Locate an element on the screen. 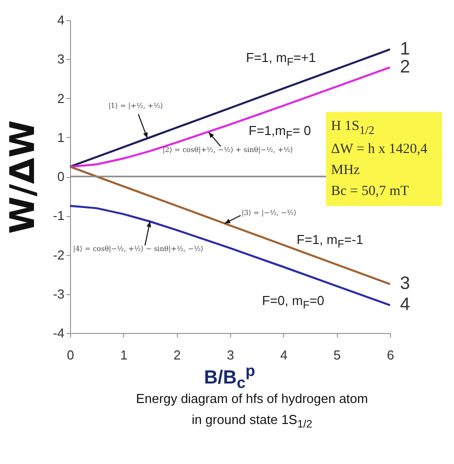 This screenshot has height=464, width=454. x-tick-label: 2 is located at coordinates (177, 355).